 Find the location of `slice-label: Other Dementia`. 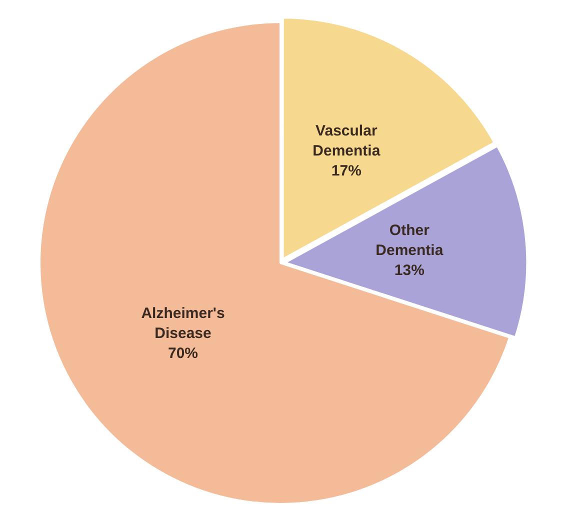

slice-label: Other Dementia is located at coordinates (410, 240).